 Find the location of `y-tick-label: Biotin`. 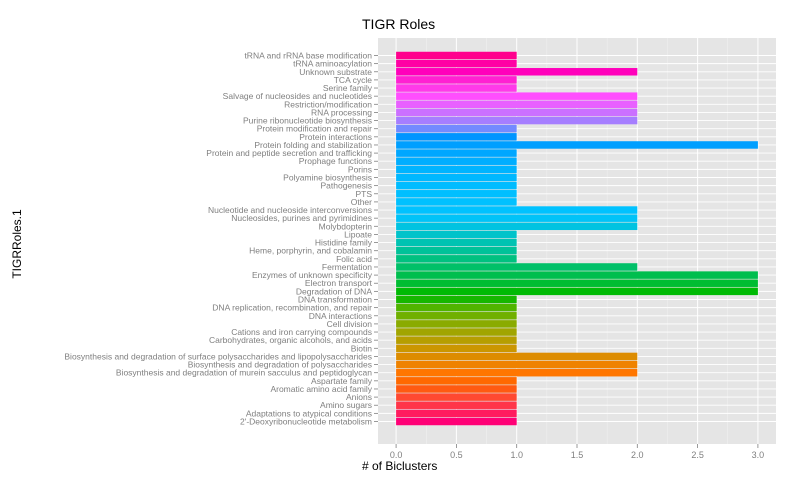

y-tick-label: Biotin is located at coordinates (362, 348).